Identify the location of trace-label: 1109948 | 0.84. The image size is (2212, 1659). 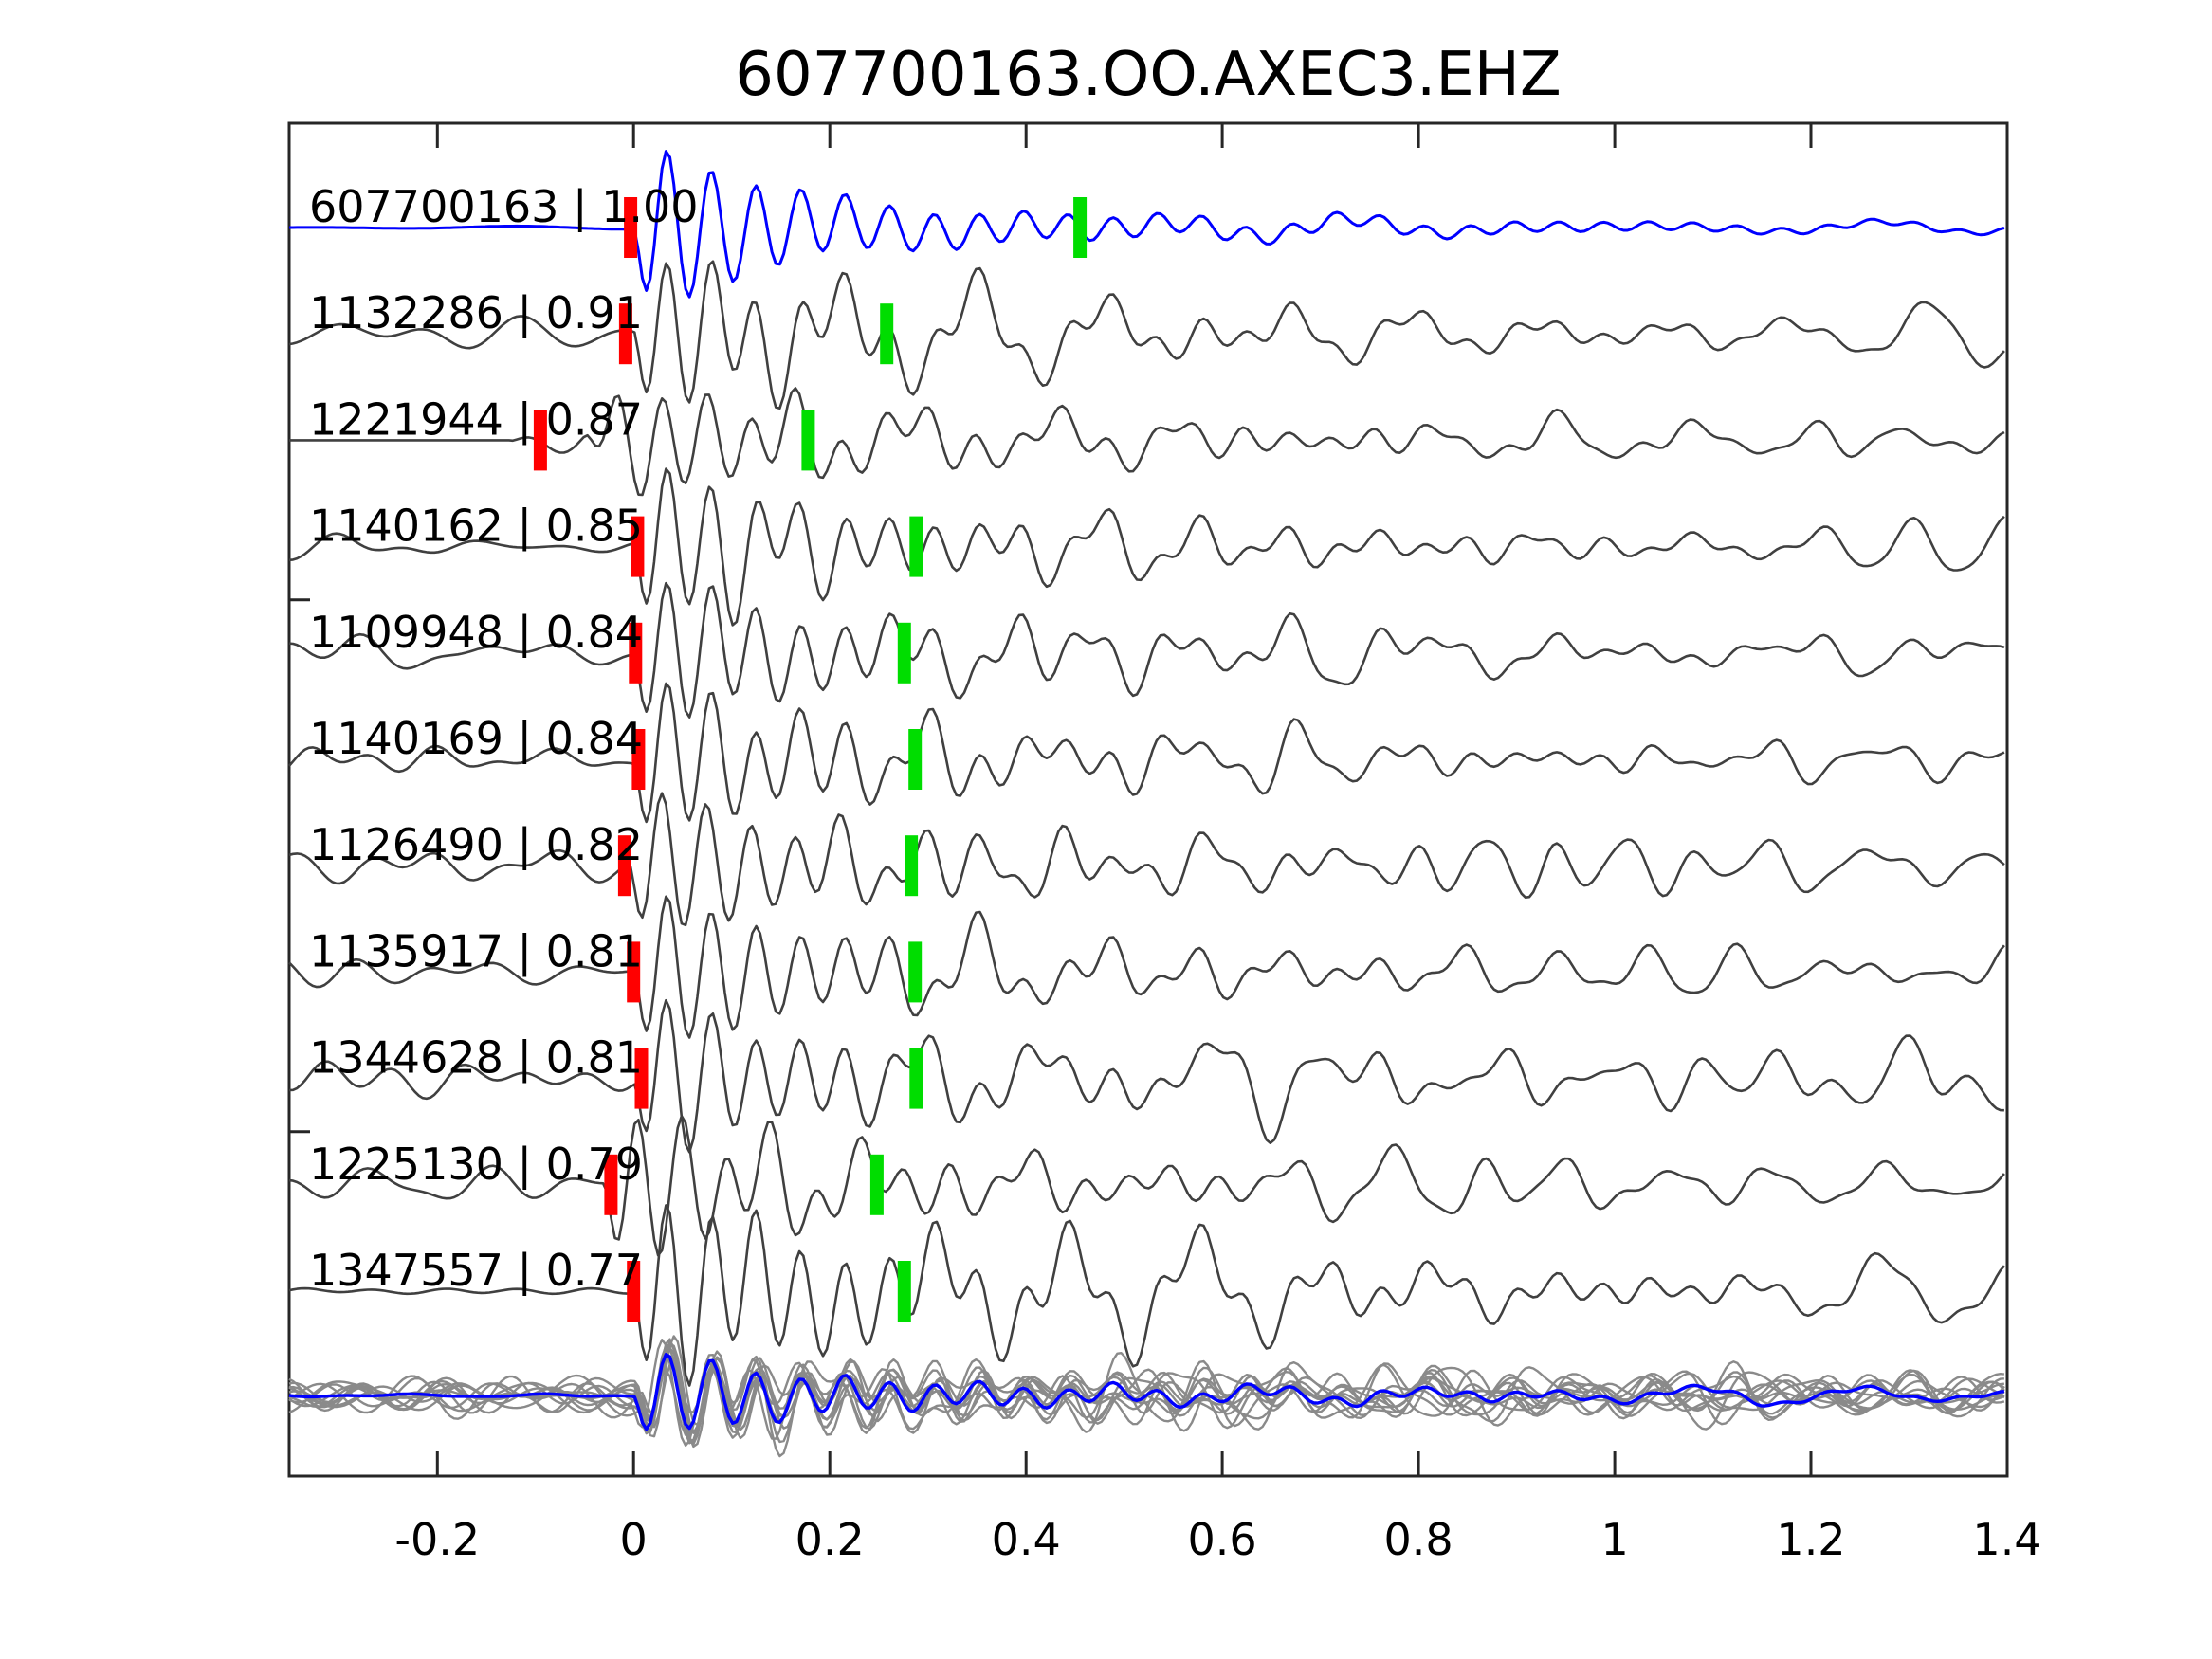
(476, 633).